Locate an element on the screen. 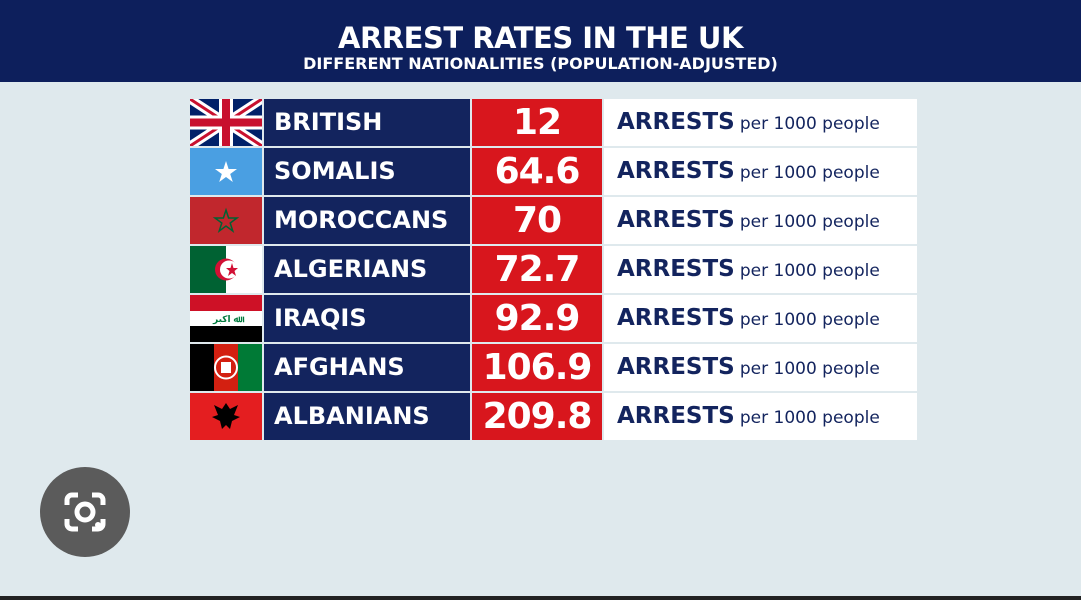 Image resolution: width=1081 pixels, height=600 pixels. nationality: SOMALIS is located at coordinates (367, 171).